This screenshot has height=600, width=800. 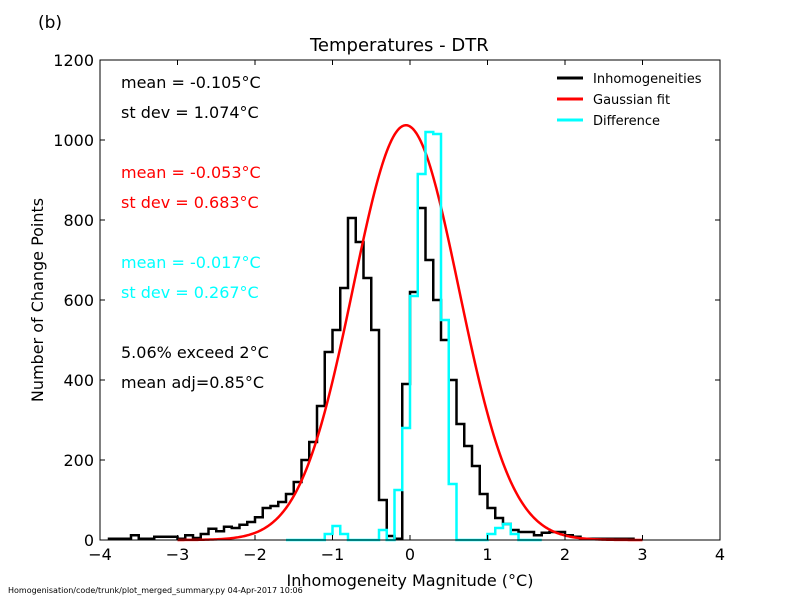 I want to click on inhomogeneity-stdev-annotation: st dev = 1.074°C, so click(x=190, y=112).